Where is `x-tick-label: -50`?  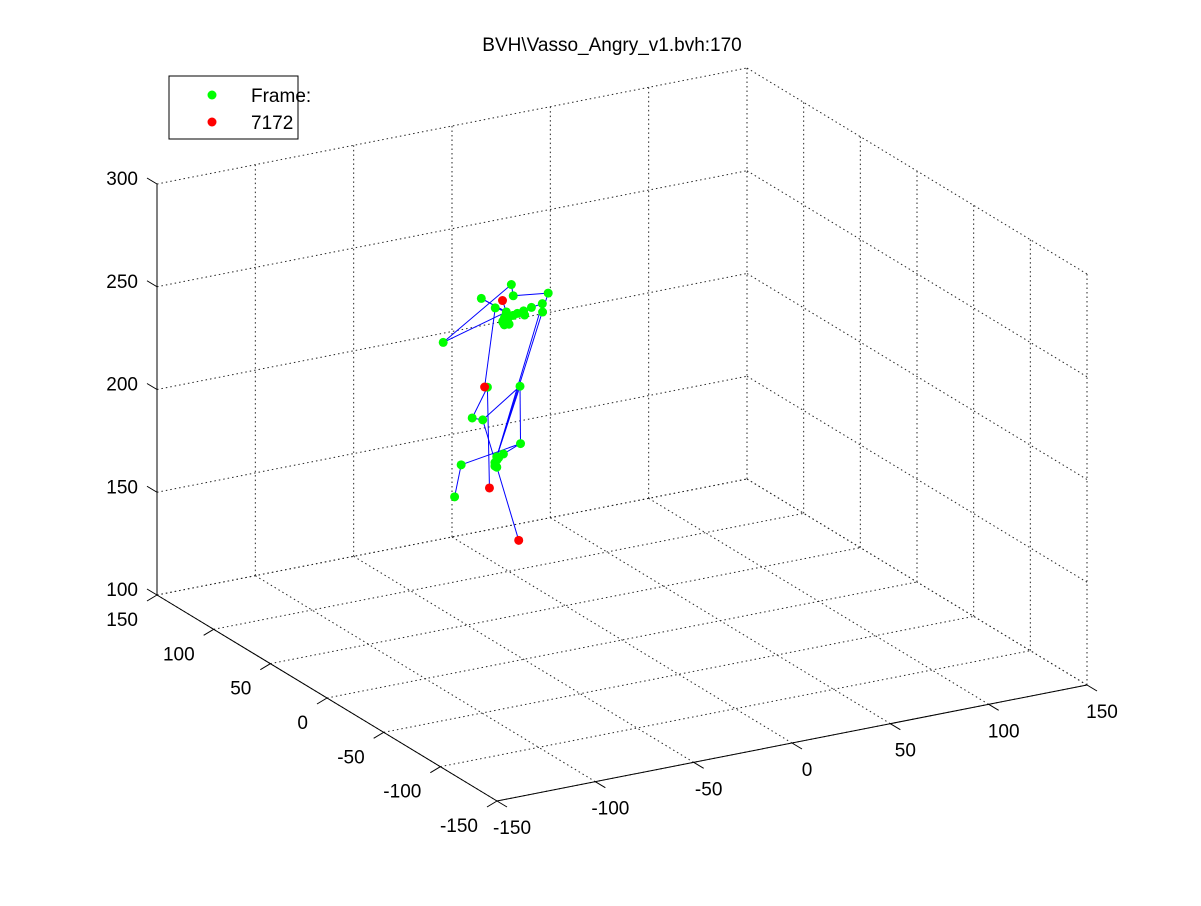
x-tick-label: -50 is located at coordinates (708, 789).